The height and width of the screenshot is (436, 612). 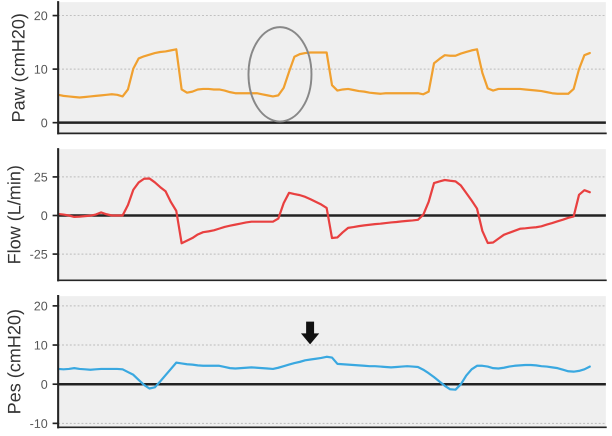 I want to click on y-tick-label: 25, so click(x=41, y=177).